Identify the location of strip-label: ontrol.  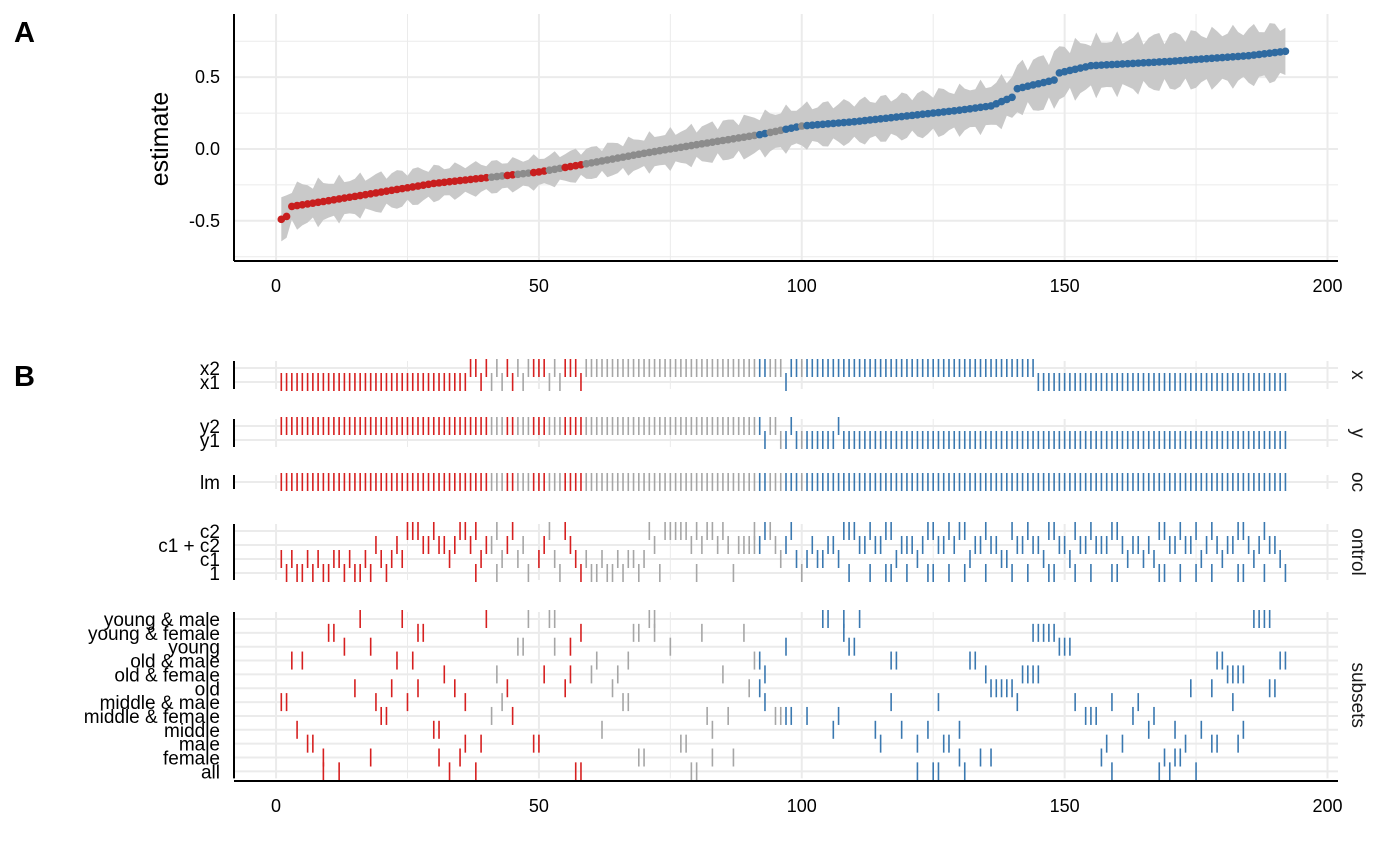
(1357, 552).